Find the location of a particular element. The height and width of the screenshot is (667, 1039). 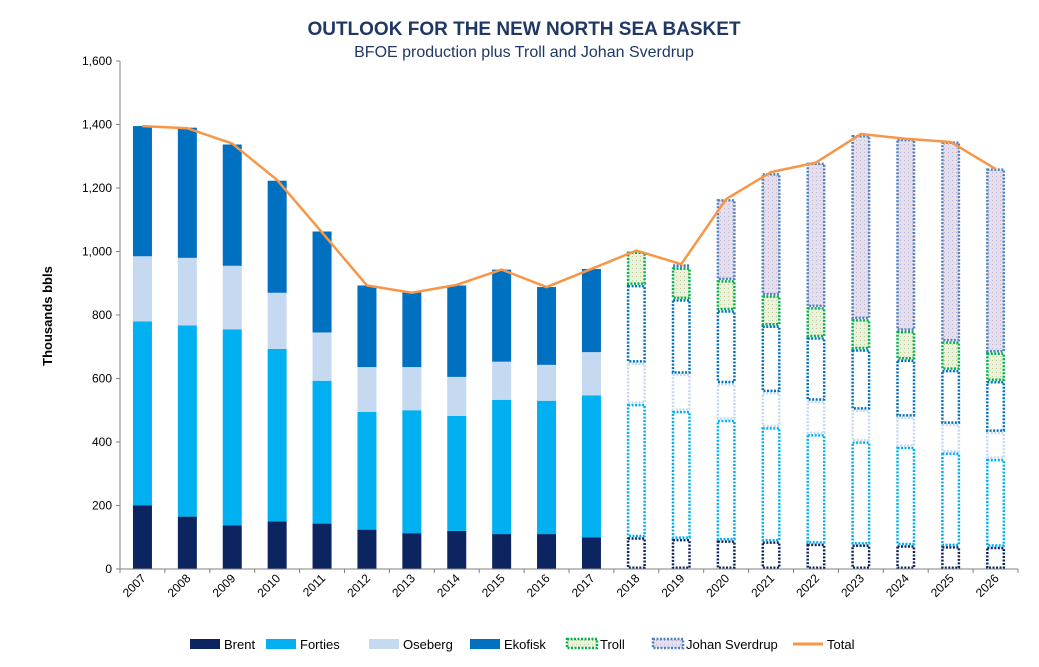

bar-oseberg-2009 is located at coordinates (232, 297).